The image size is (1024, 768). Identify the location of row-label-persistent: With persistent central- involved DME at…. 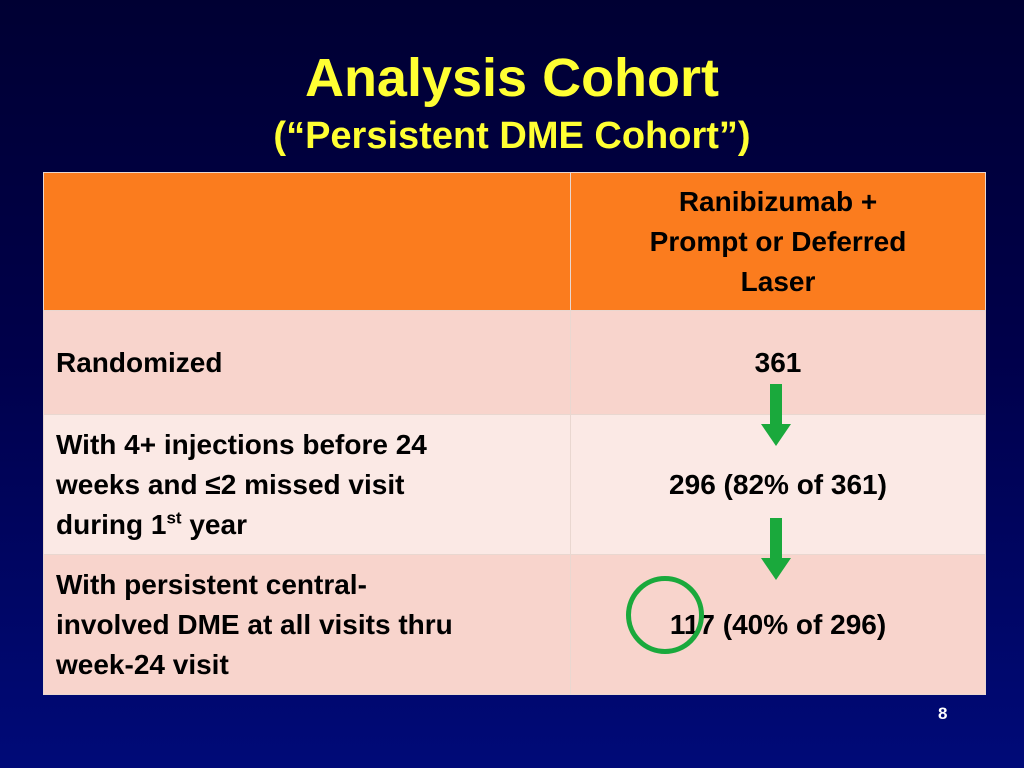
(307, 624).